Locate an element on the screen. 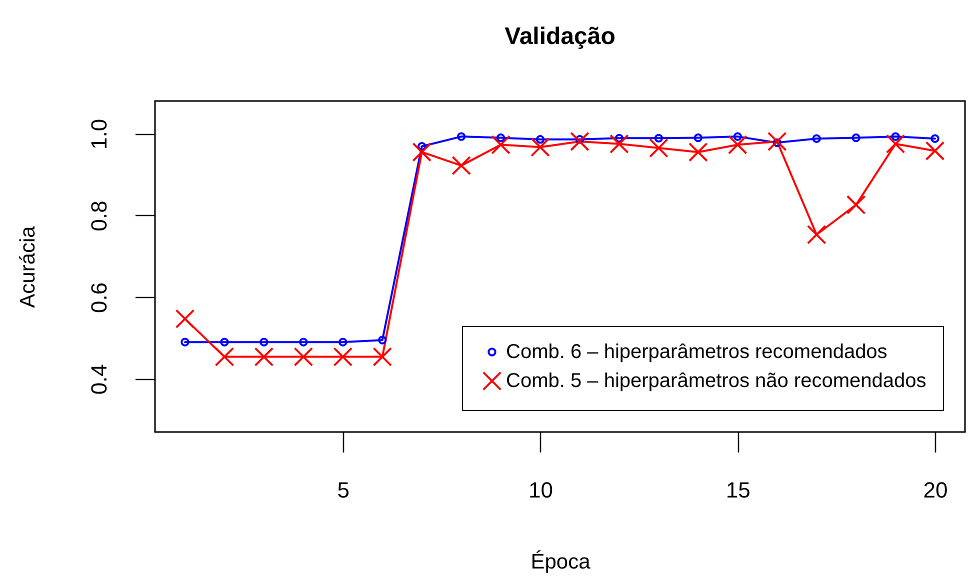  y-tick-label: 1.0 is located at coordinates (99, 134).